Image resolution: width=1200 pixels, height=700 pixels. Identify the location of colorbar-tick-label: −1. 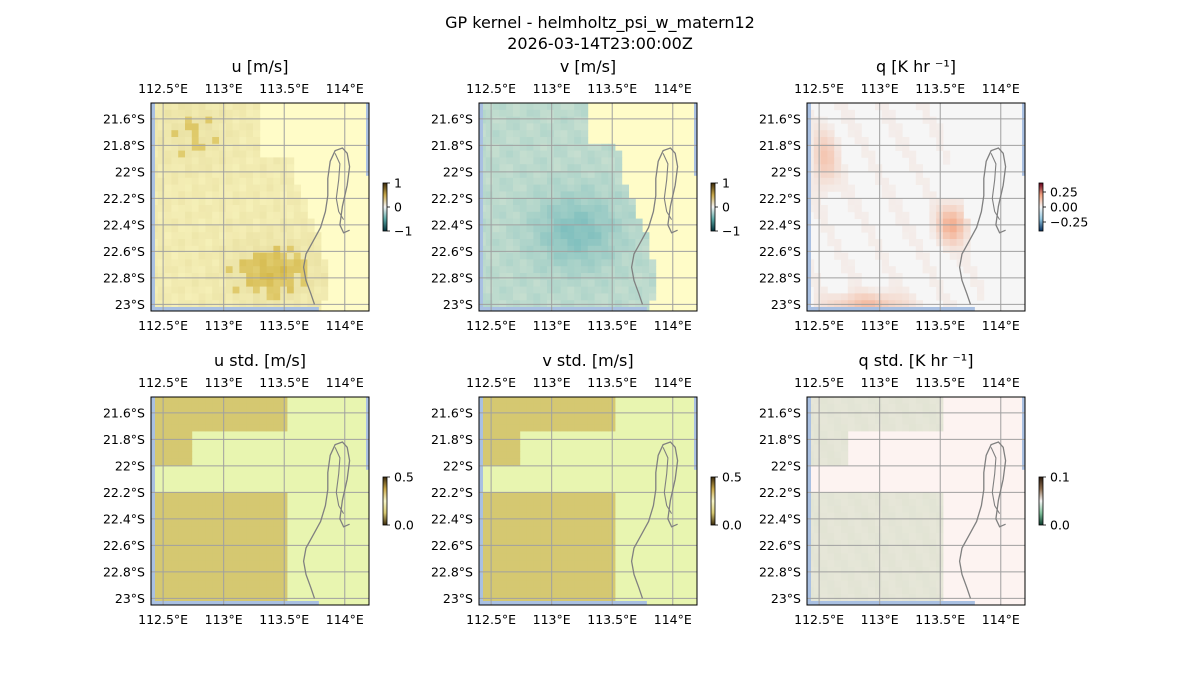
(403, 231).